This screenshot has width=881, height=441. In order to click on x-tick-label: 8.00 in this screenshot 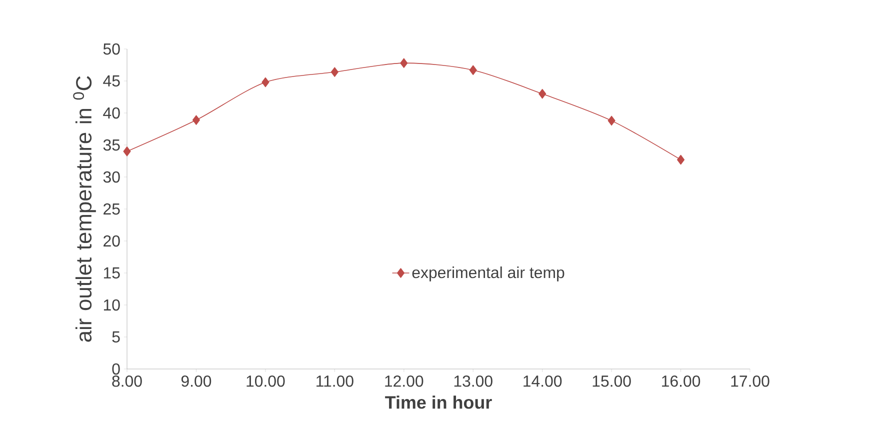, I will do `click(127, 381)`.